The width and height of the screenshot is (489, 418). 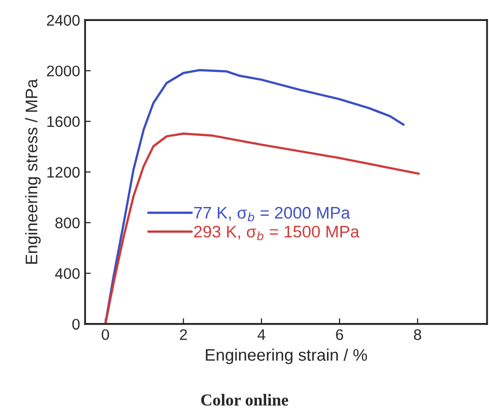 What do you see at coordinates (106, 334) in the screenshot?
I see `x-tick-label: 0` at bounding box center [106, 334].